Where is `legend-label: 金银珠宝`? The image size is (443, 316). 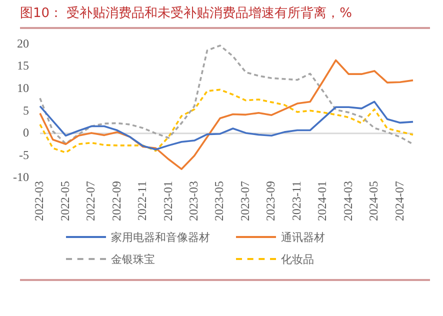 legend-label: 金银珠宝 is located at coordinates (133, 259).